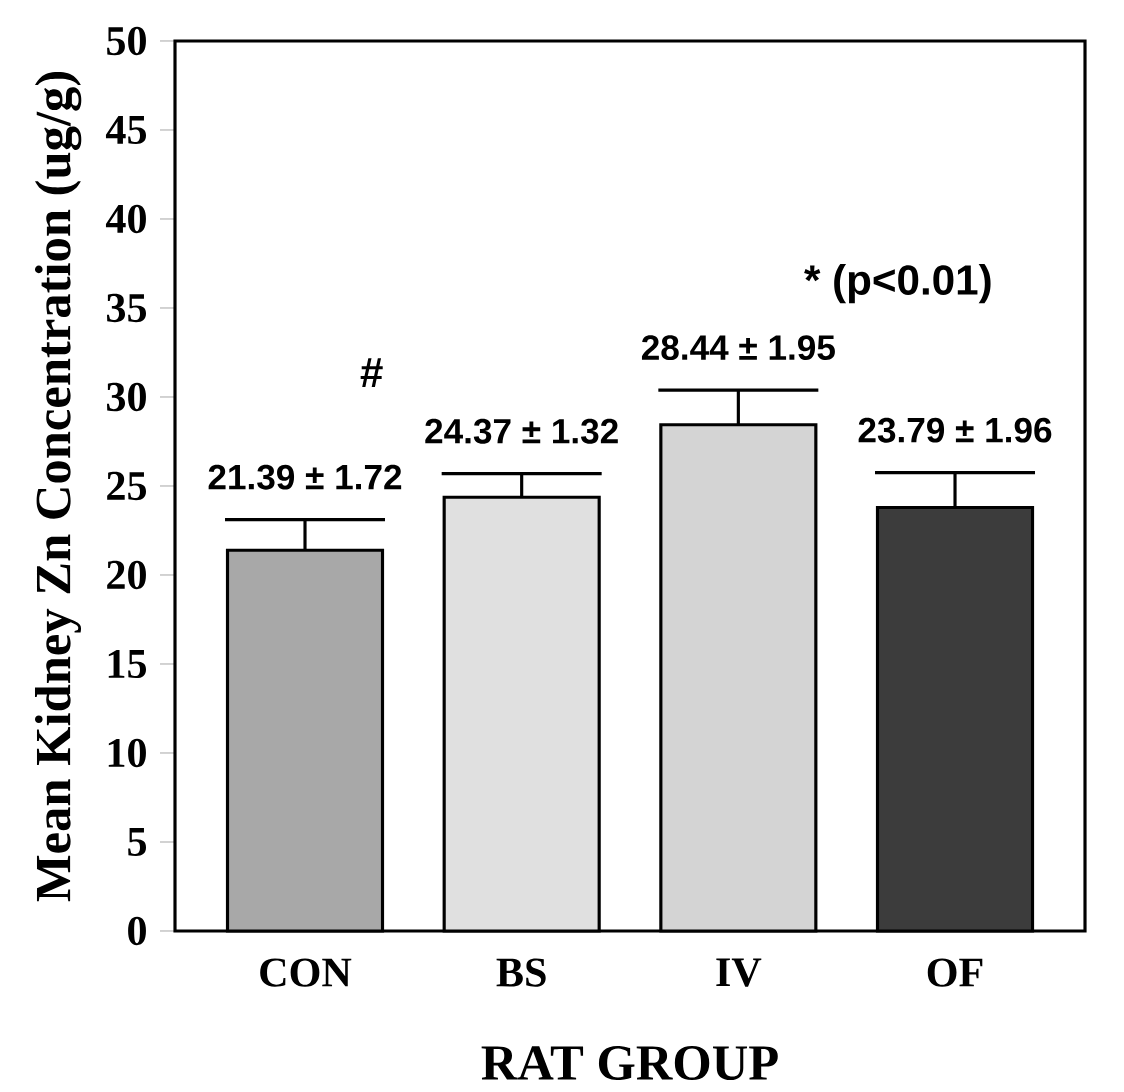  I want to click on annotation: #, so click(371, 373).